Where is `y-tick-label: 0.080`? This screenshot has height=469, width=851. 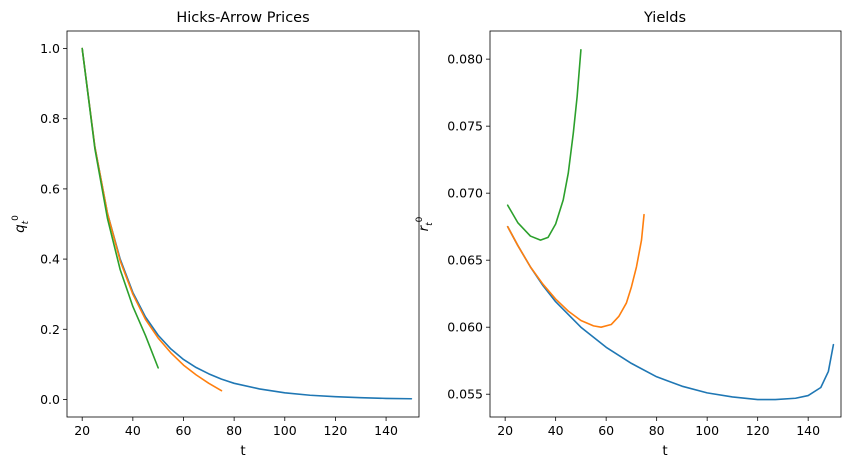
y-tick-label: 0.080 is located at coordinates (465, 59).